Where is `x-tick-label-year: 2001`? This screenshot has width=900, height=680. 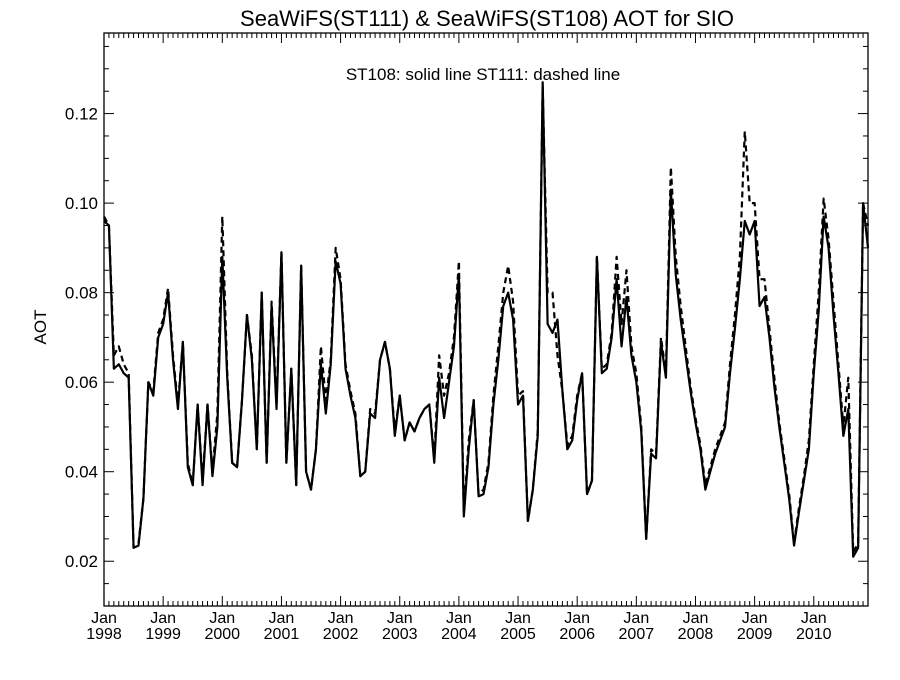 x-tick-label-year: 2001 is located at coordinates (282, 634).